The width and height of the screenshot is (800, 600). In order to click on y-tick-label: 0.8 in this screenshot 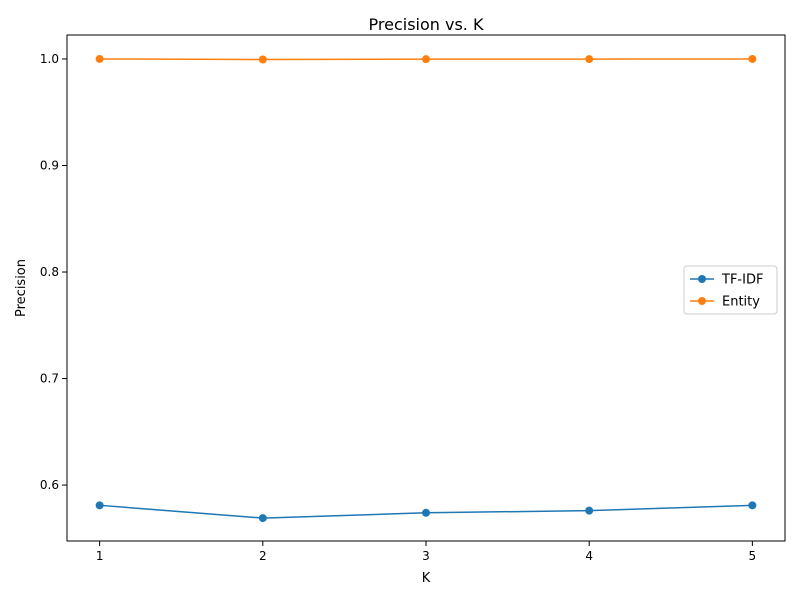, I will do `click(49, 272)`.